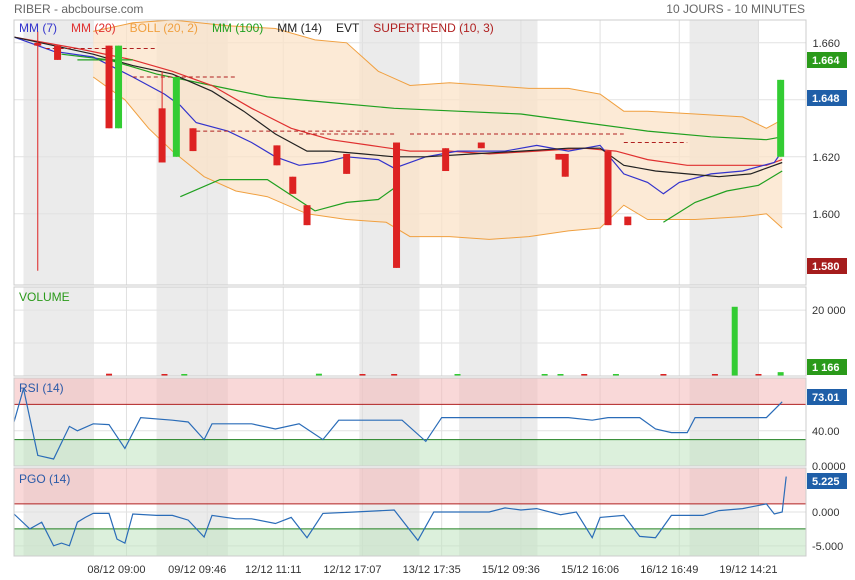  Describe the element at coordinates (273, 570) in the screenshot. I see `x-tick-label: 12/12 11:11` at that location.